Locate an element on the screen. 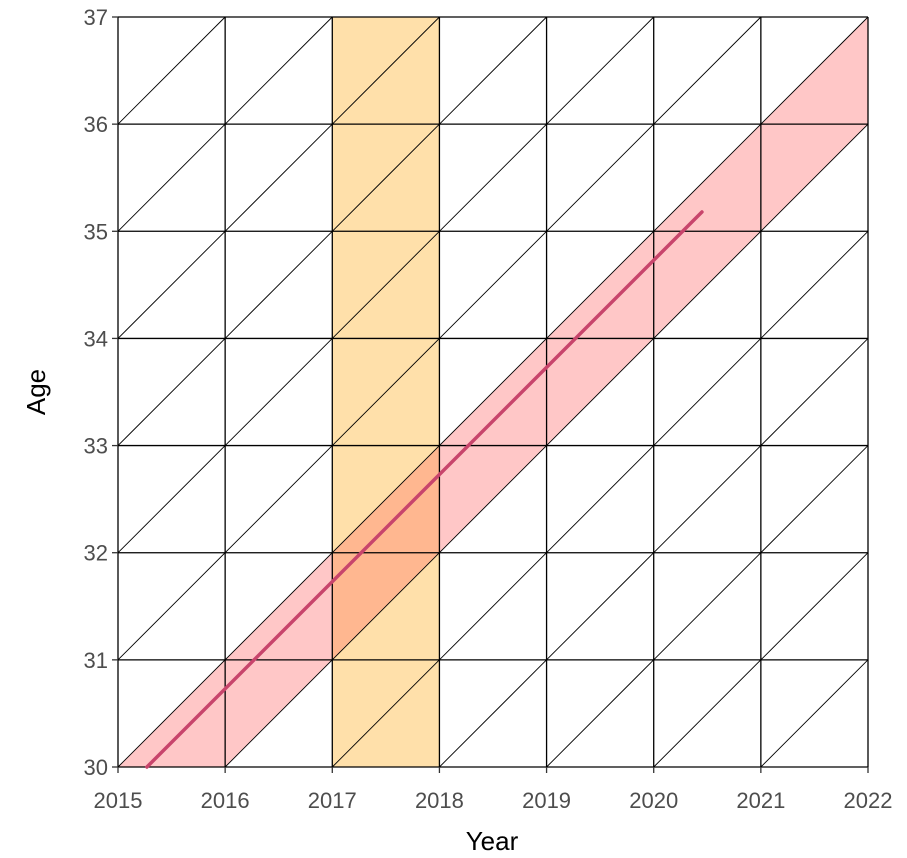  x-tick-label-2021: 2021 is located at coordinates (760, 800).